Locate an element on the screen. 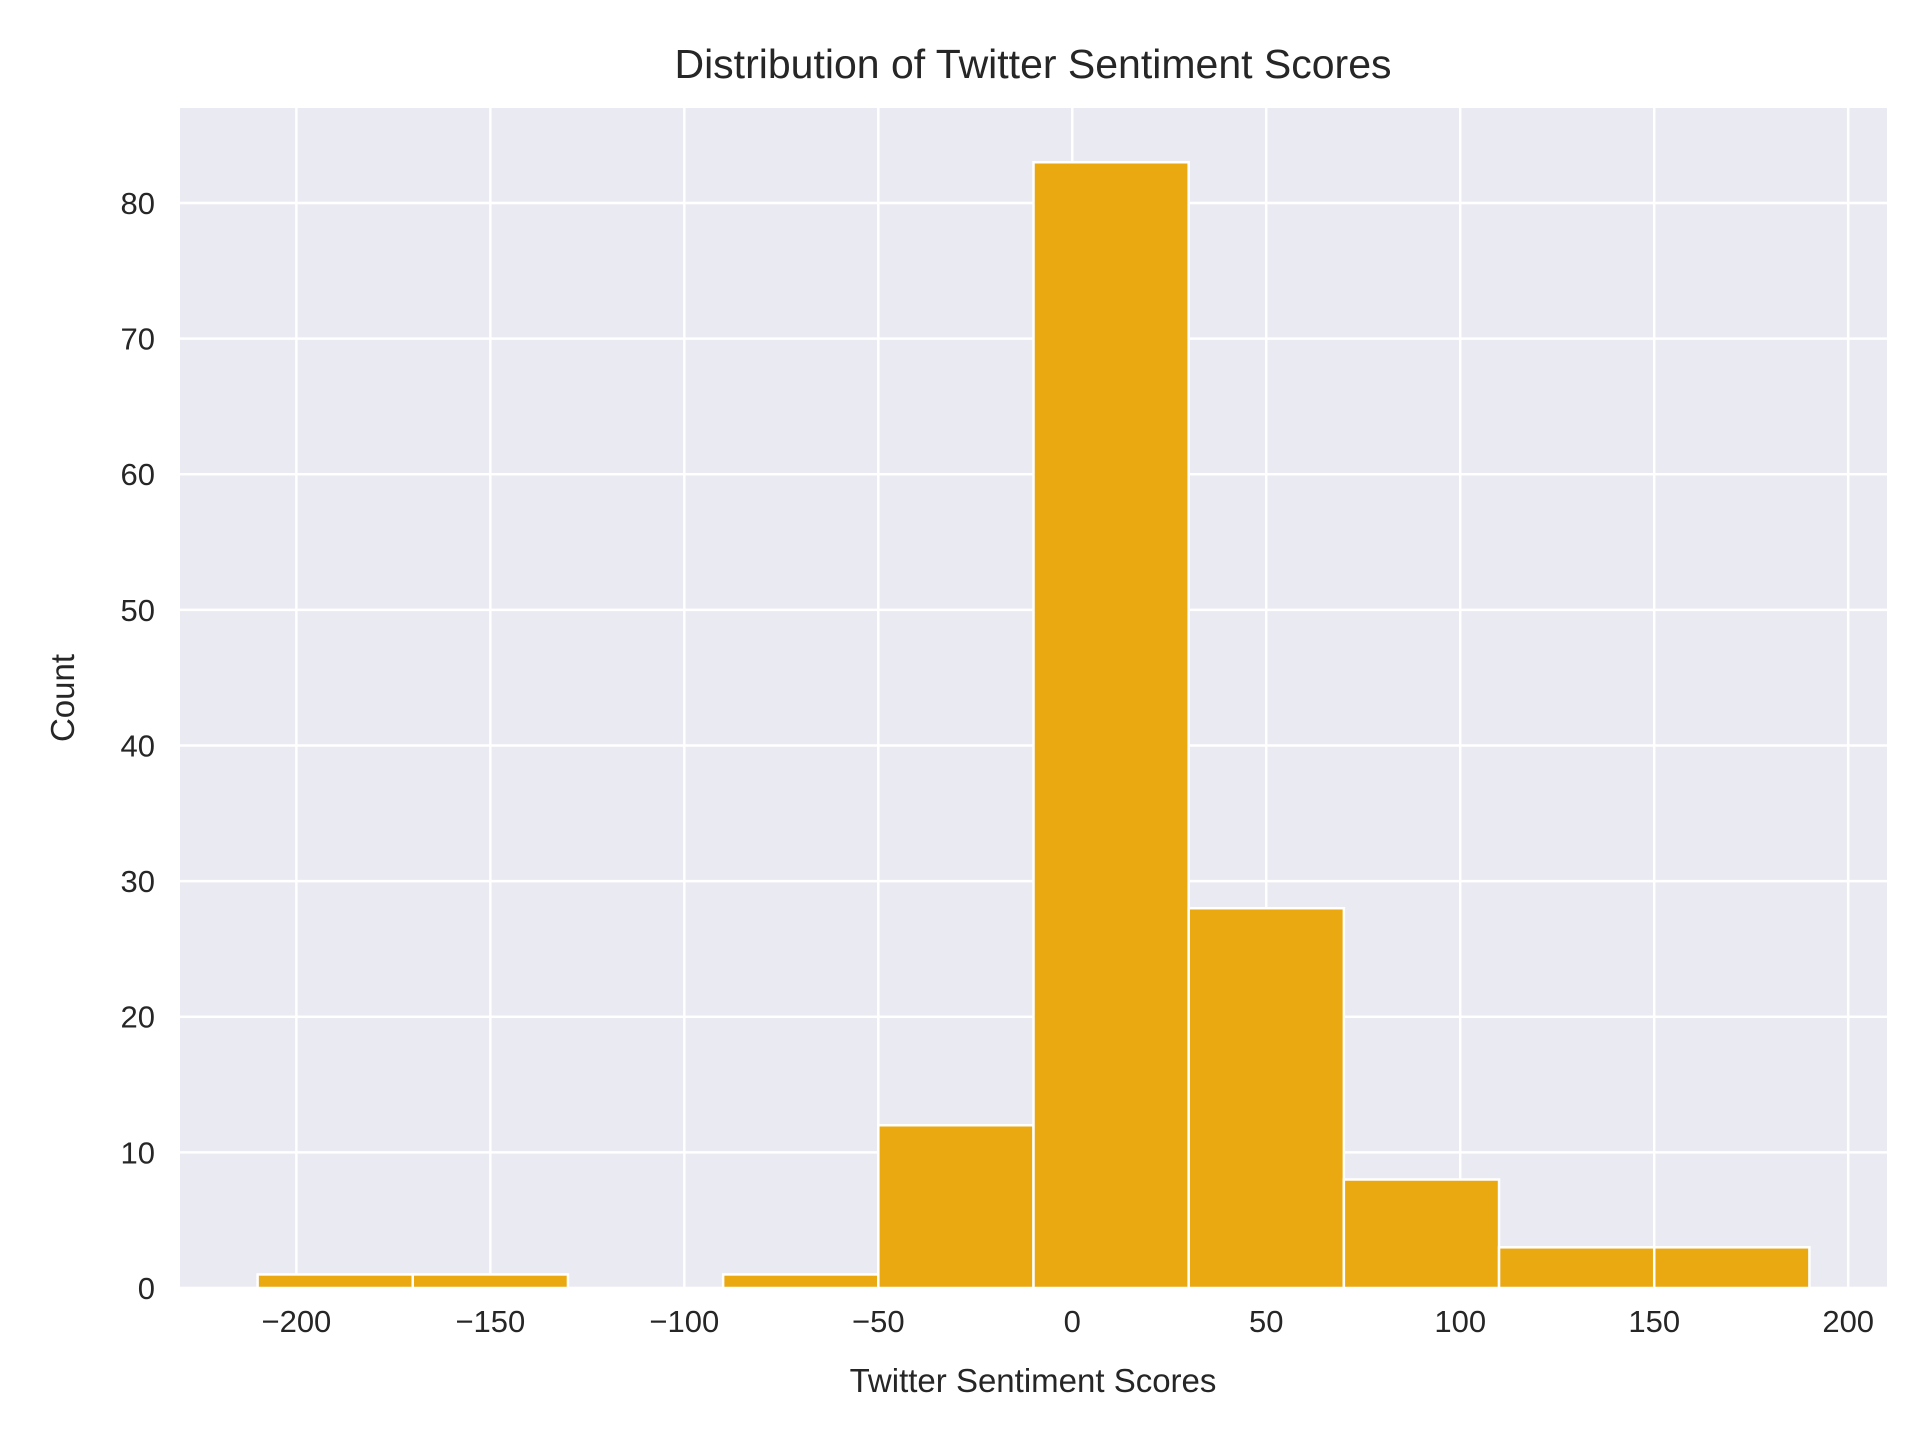 The height and width of the screenshot is (1440, 1920). x-tick-label: 150 is located at coordinates (1654, 1321).